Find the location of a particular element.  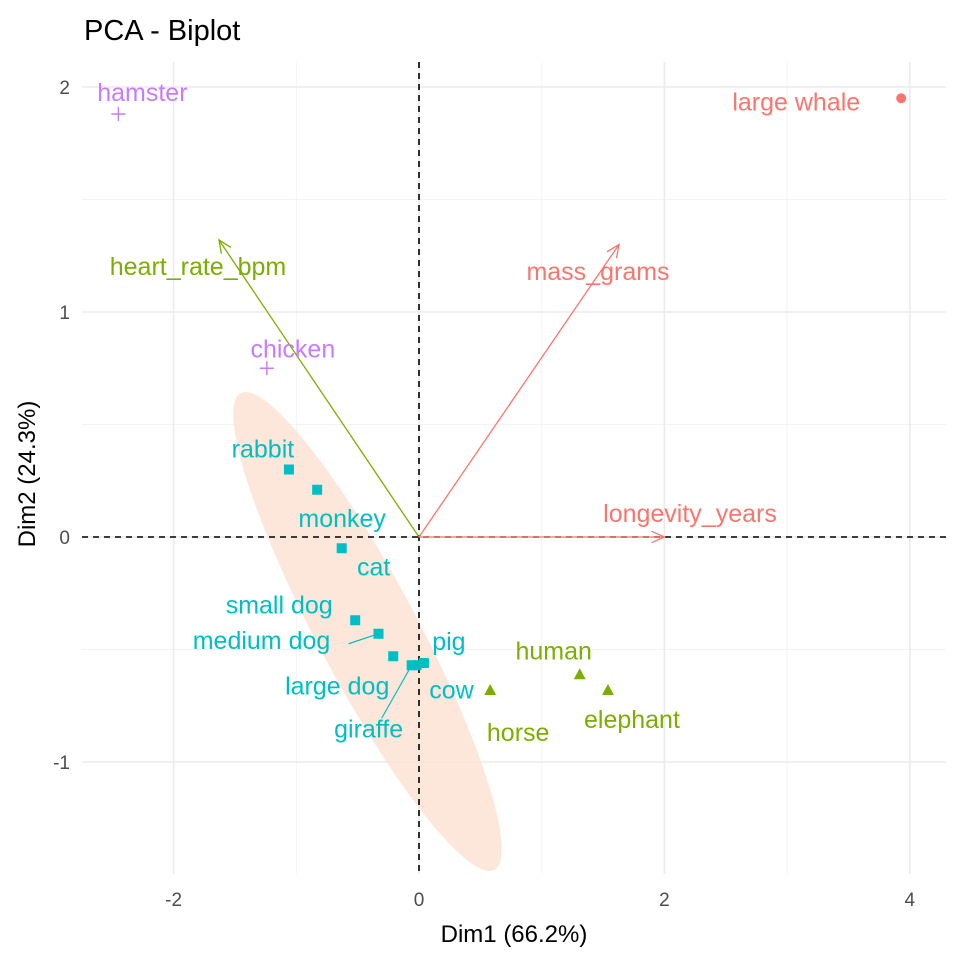

point-label: giraffe is located at coordinates (368, 729).